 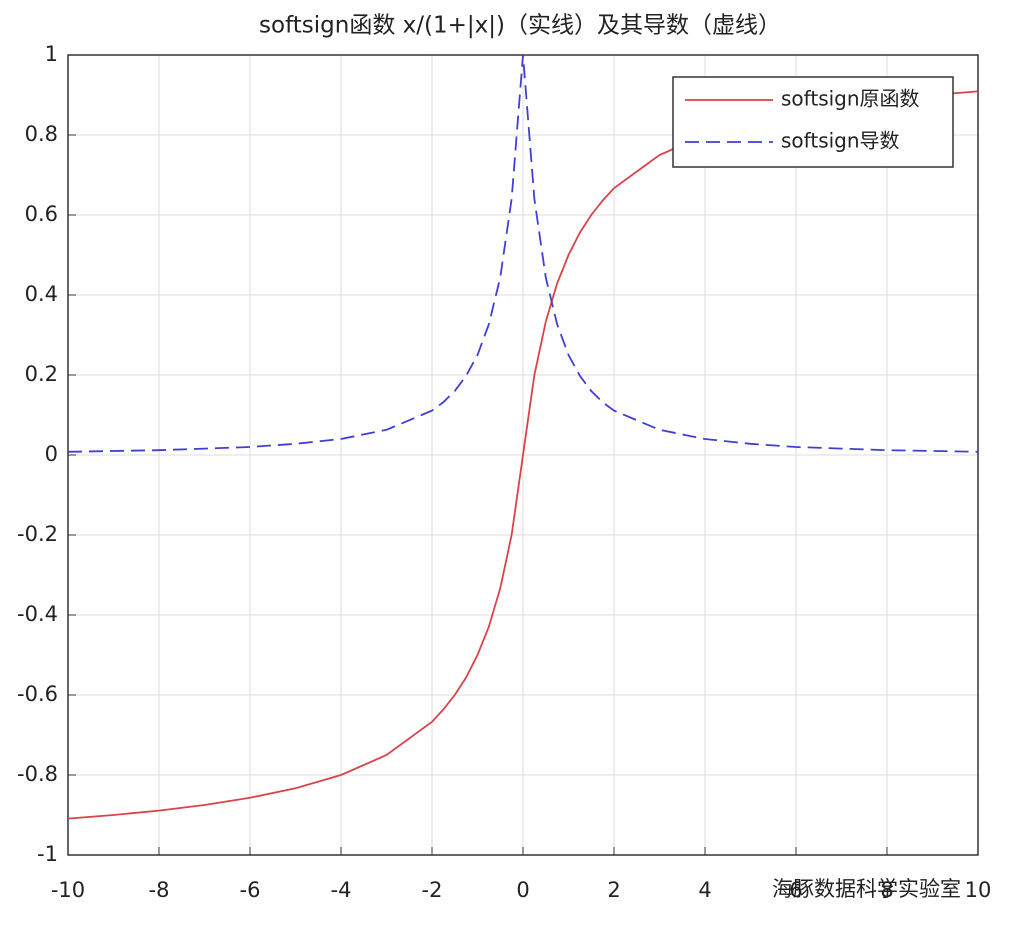 What do you see at coordinates (250, 890) in the screenshot?
I see `x-tick-label: -6` at bounding box center [250, 890].